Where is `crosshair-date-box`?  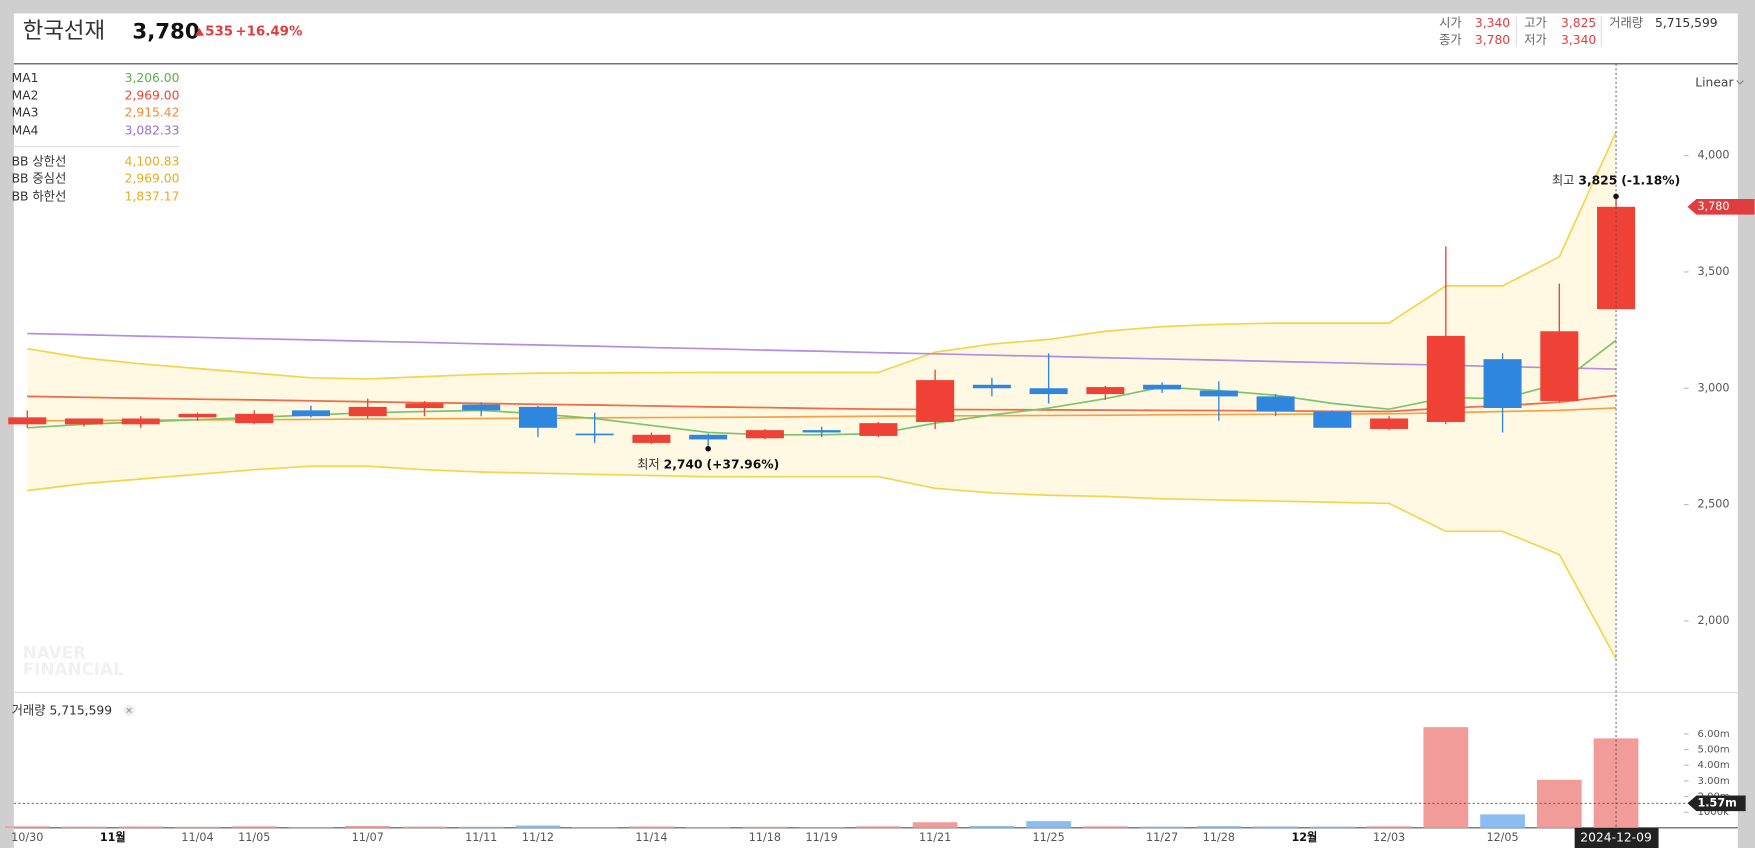 crosshair-date-box is located at coordinates (1616, 837).